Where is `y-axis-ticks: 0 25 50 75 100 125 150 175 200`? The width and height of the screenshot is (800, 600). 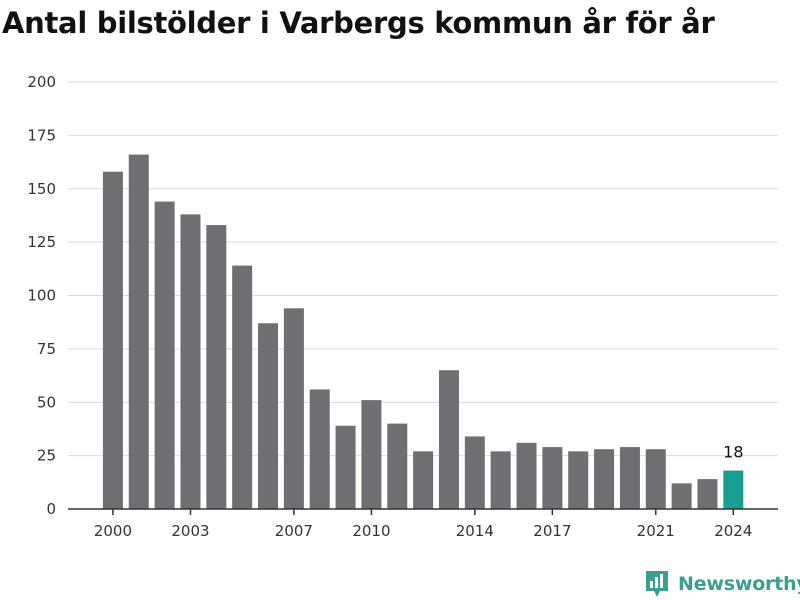
y-axis-ticks: 0 25 50 75 100 125 150 175 200 is located at coordinates (41, 295).